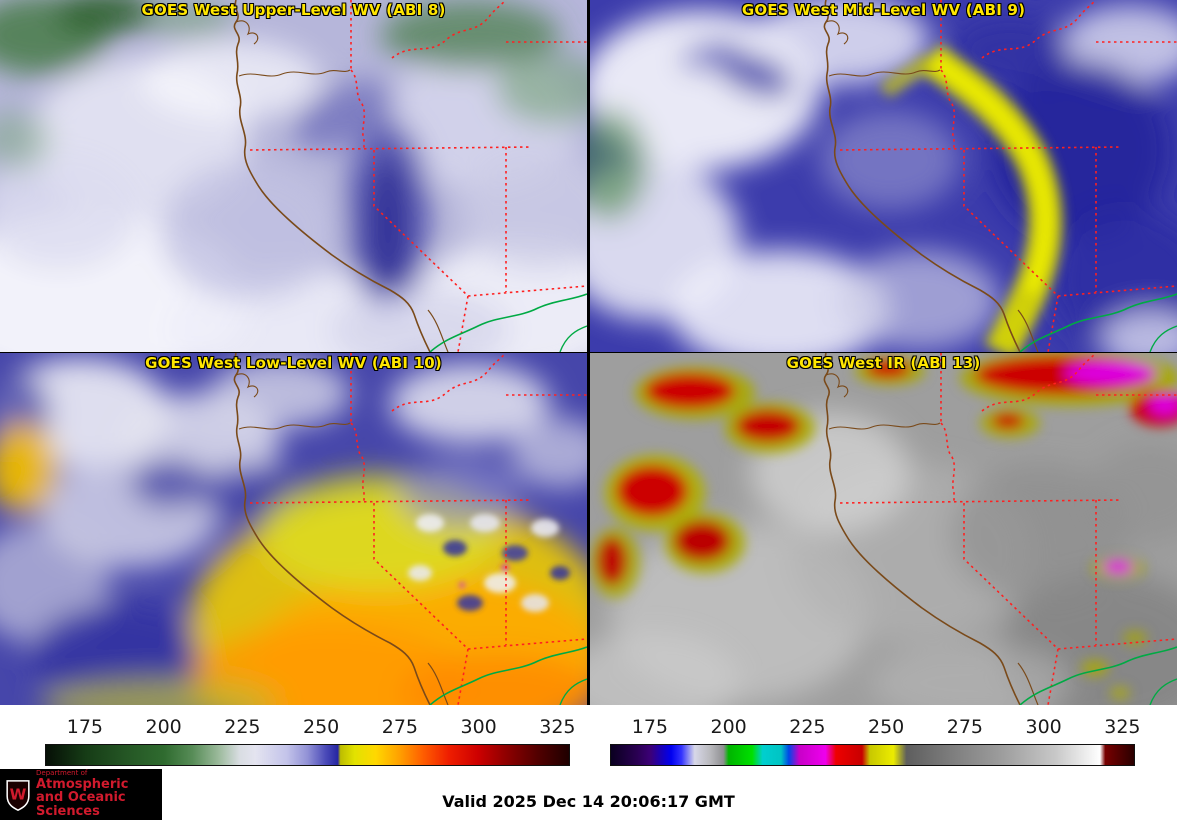 The width and height of the screenshot is (1177, 820). I want to click on crest-letter: W, so click(18, 794).